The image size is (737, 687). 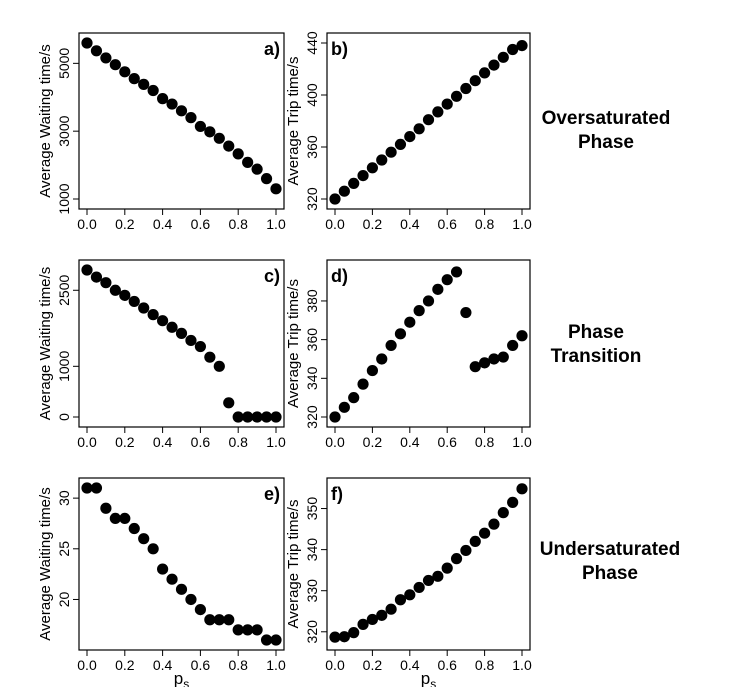 I want to click on y-tick-label: 2500, so click(x=64, y=289).